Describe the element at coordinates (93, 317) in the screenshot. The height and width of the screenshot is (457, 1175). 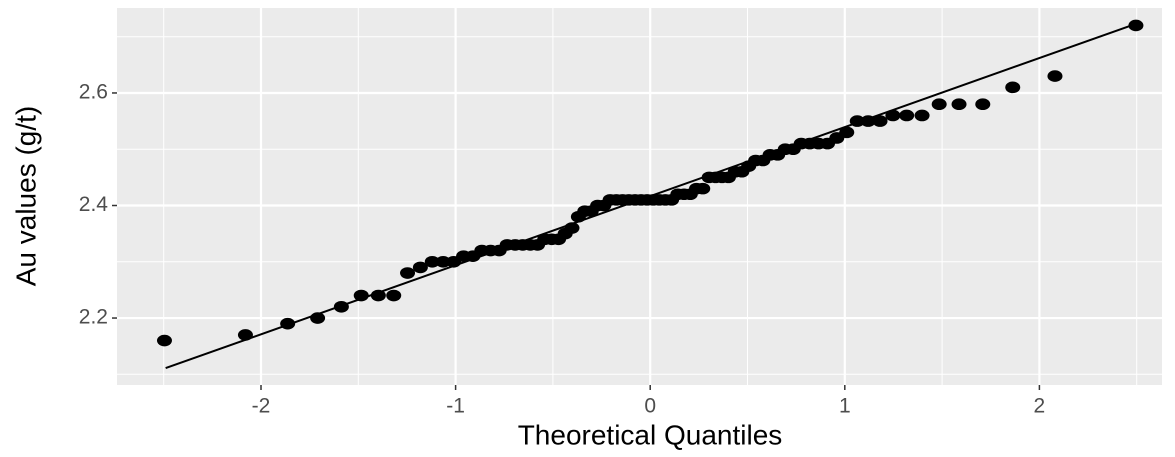
I see `y-tick-label: 2.2` at that location.